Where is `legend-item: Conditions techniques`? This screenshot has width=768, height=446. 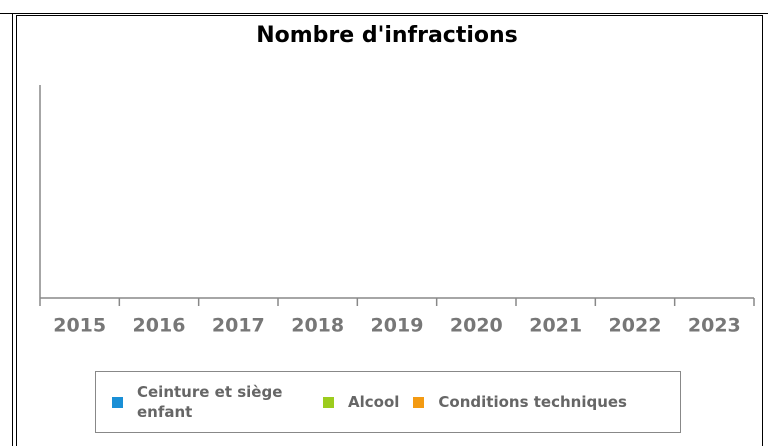
legend-item: Conditions techniques is located at coordinates (520, 402).